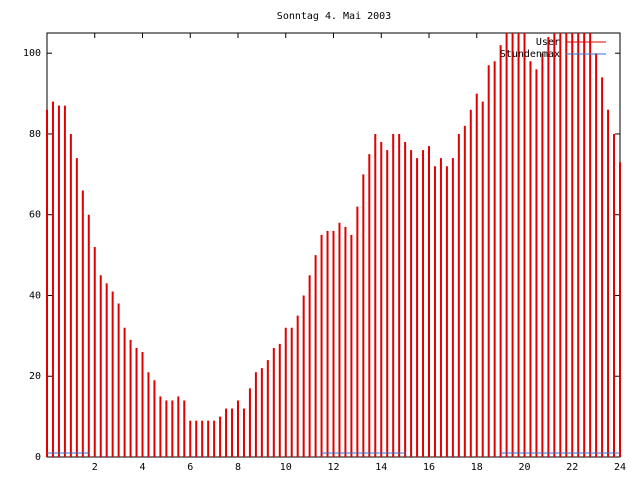 Image resolution: width=640 pixels, height=480 pixels. I want to click on x-tick-label: 6, so click(190, 467).